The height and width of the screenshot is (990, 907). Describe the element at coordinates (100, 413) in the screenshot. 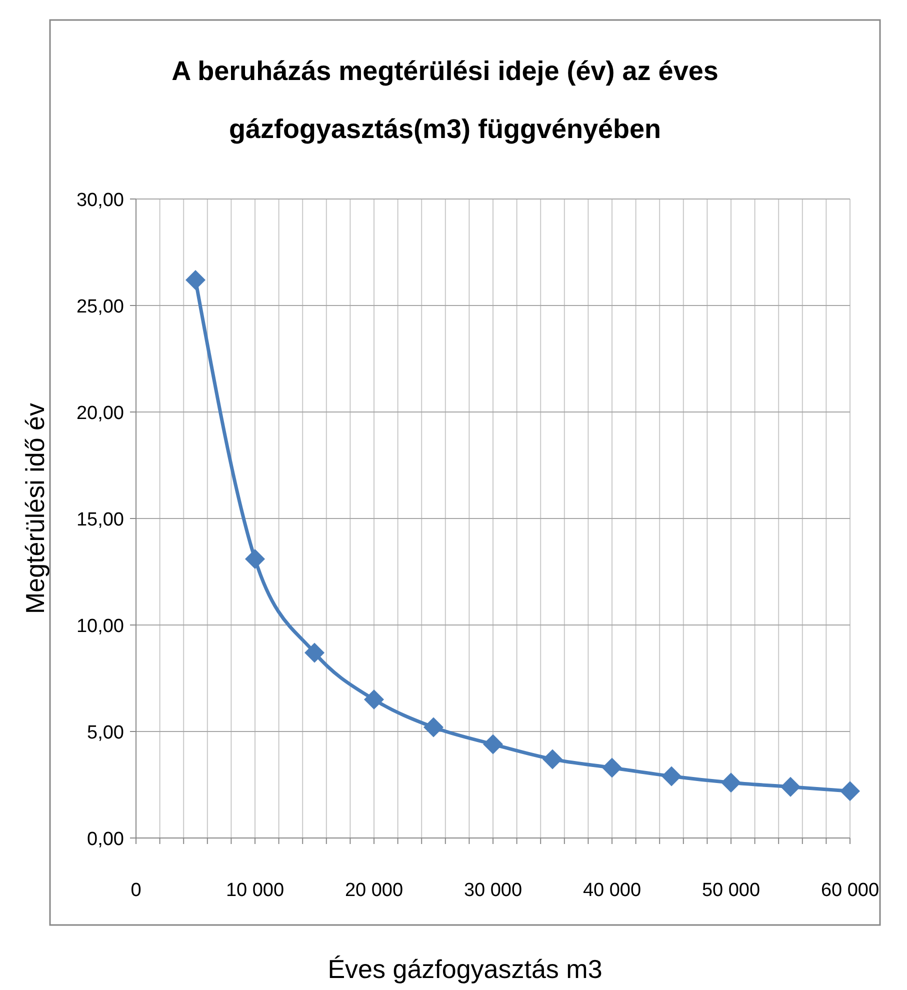

I see `y-tick-label: 20,00` at that location.